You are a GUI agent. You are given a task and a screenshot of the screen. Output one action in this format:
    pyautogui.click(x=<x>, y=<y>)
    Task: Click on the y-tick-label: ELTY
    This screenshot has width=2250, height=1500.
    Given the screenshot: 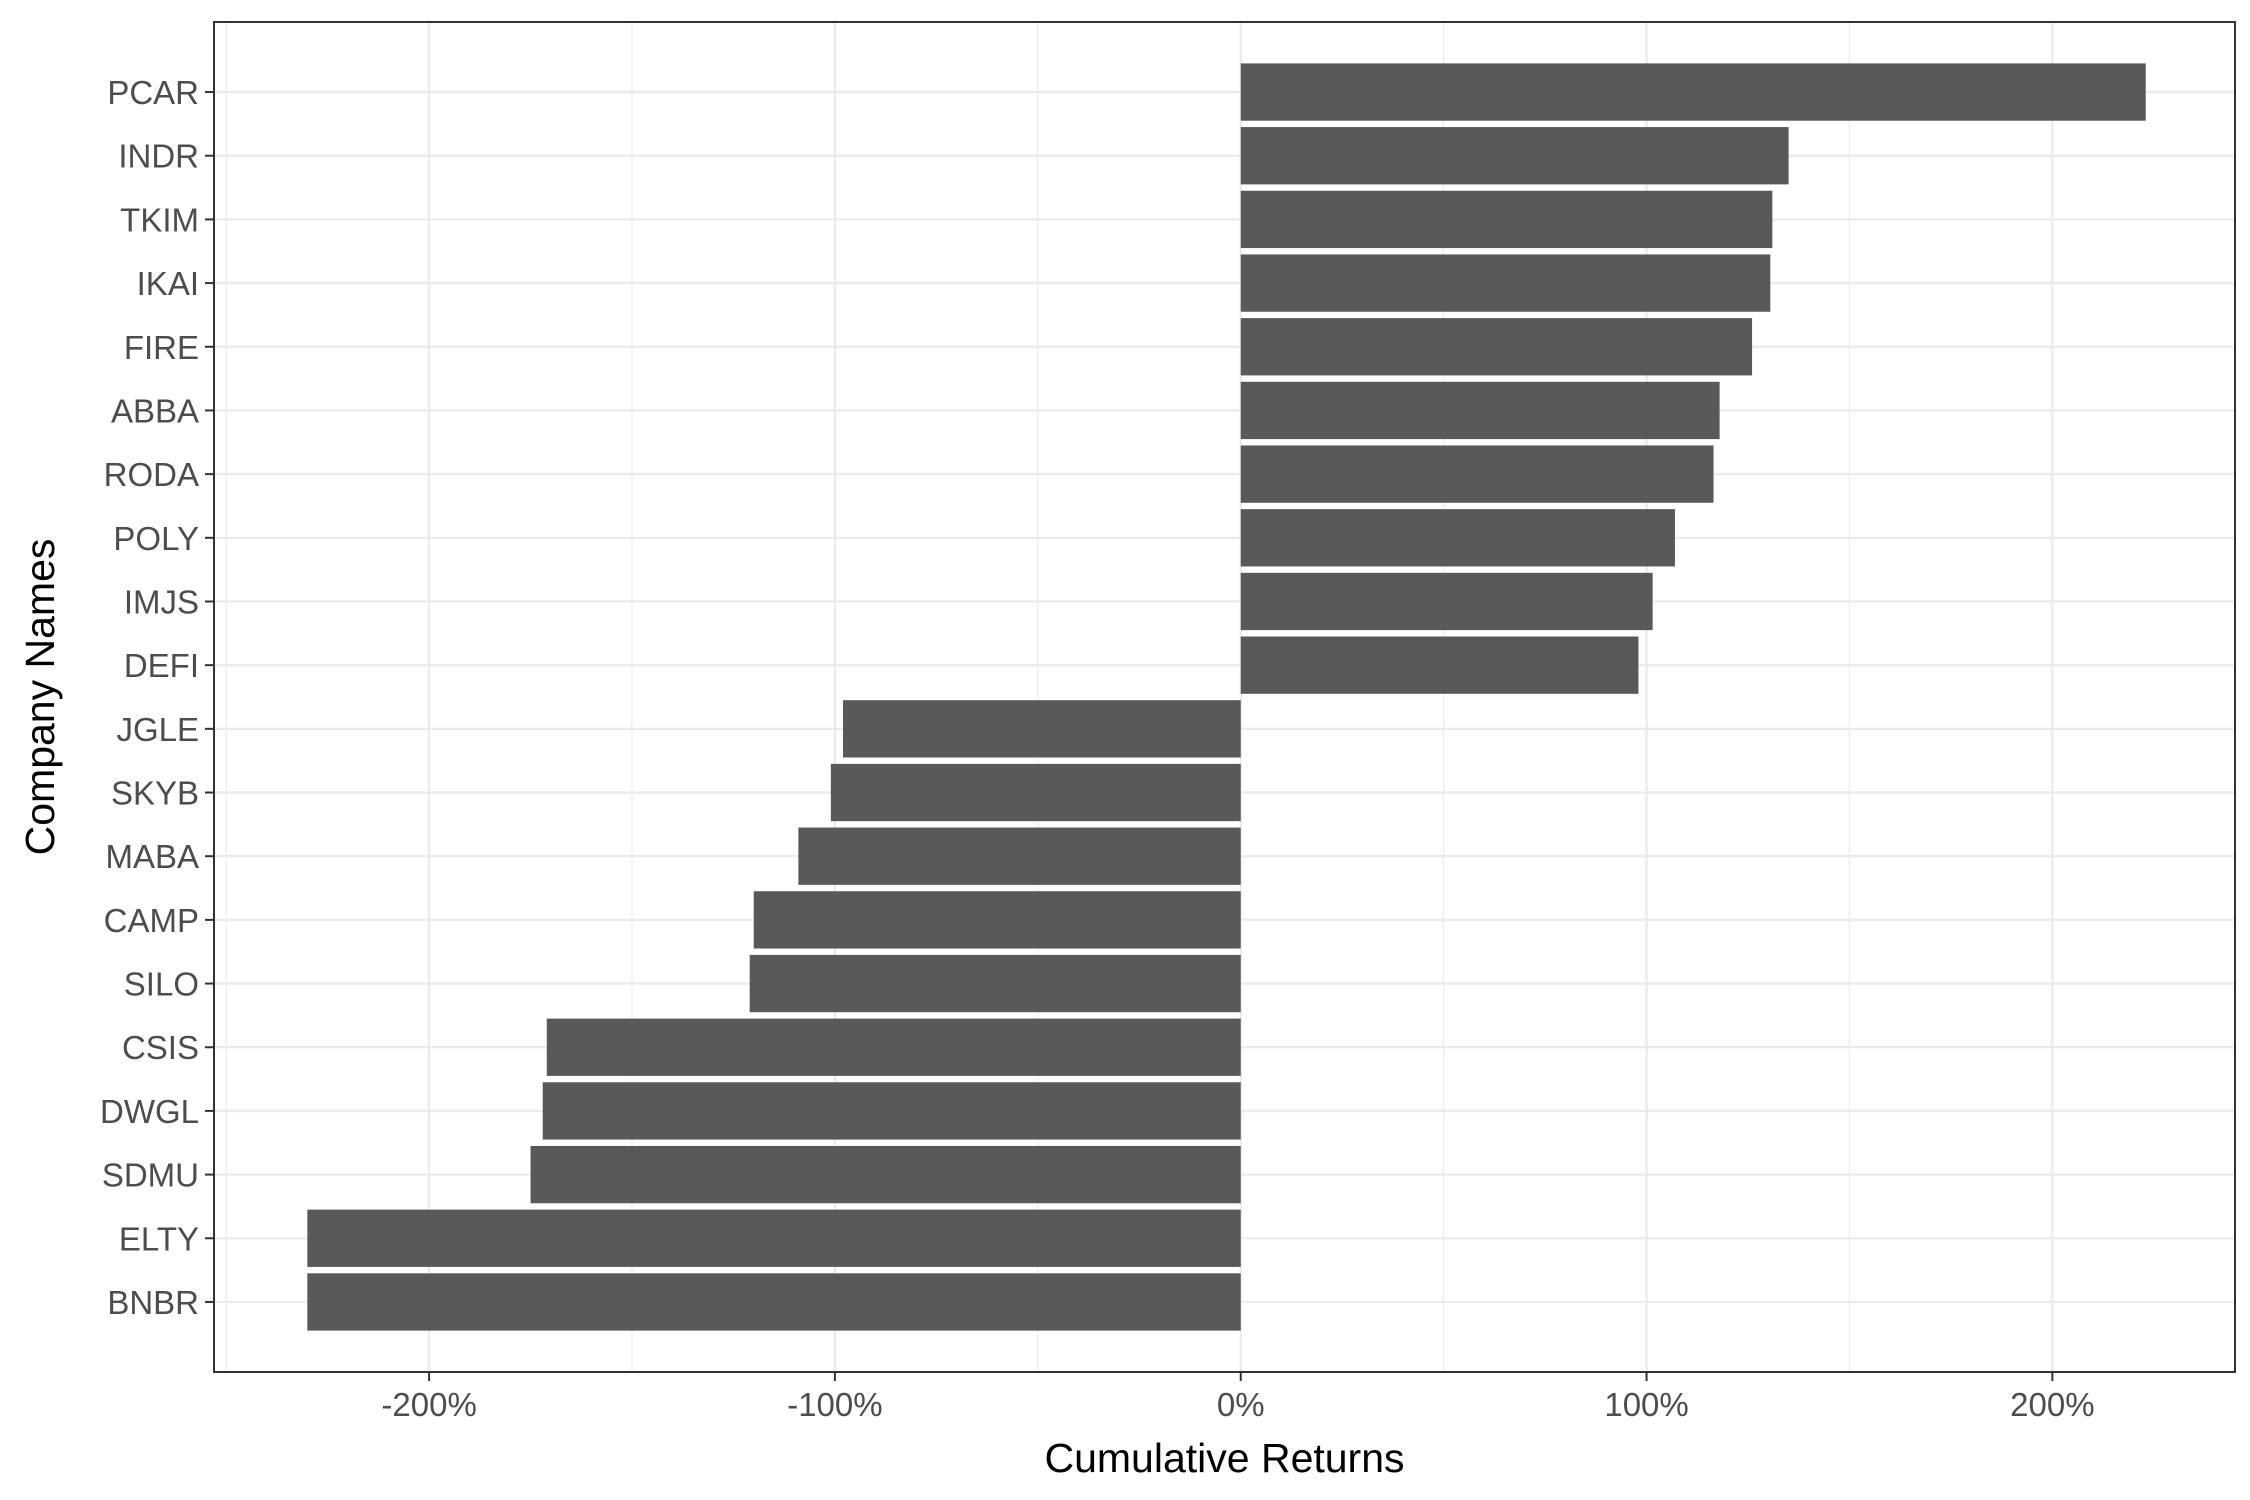 What is the action you would take?
    pyautogui.click(x=159, y=1238)
    